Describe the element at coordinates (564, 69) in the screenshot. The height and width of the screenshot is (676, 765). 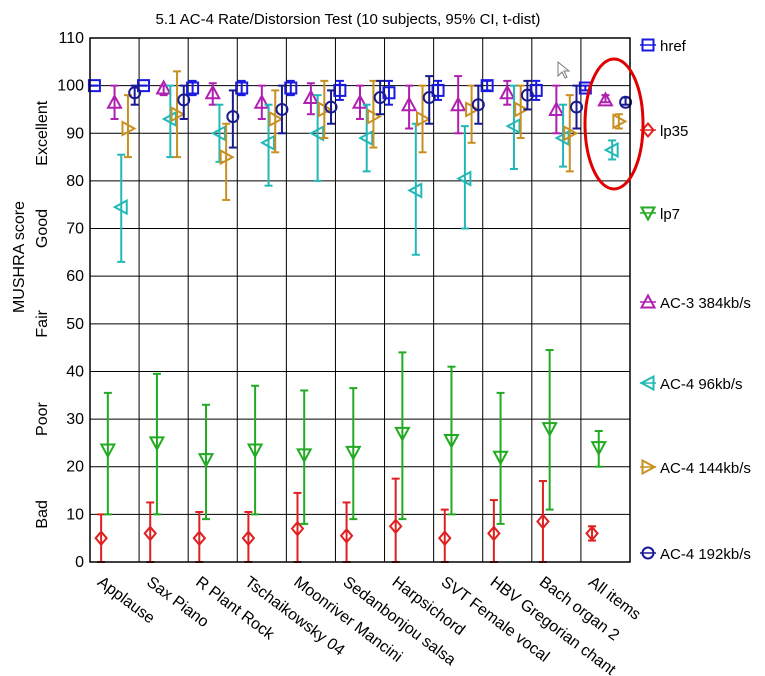
I see `mouse-pointer-icon` at that location.